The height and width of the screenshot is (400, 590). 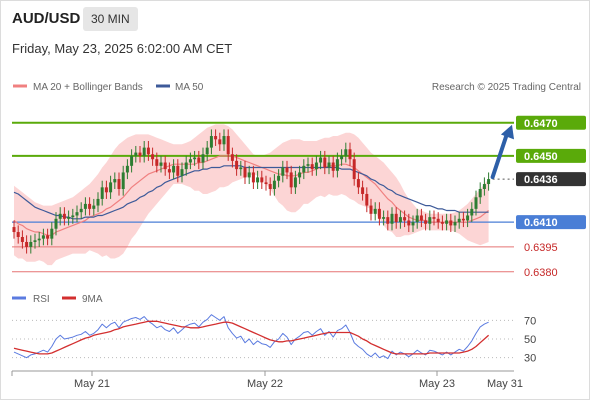 What do you see at coordinates (541, 124) in the screenshot?
I see `level-label-0.6470: 0.6470` at bounding box center [541, 124].